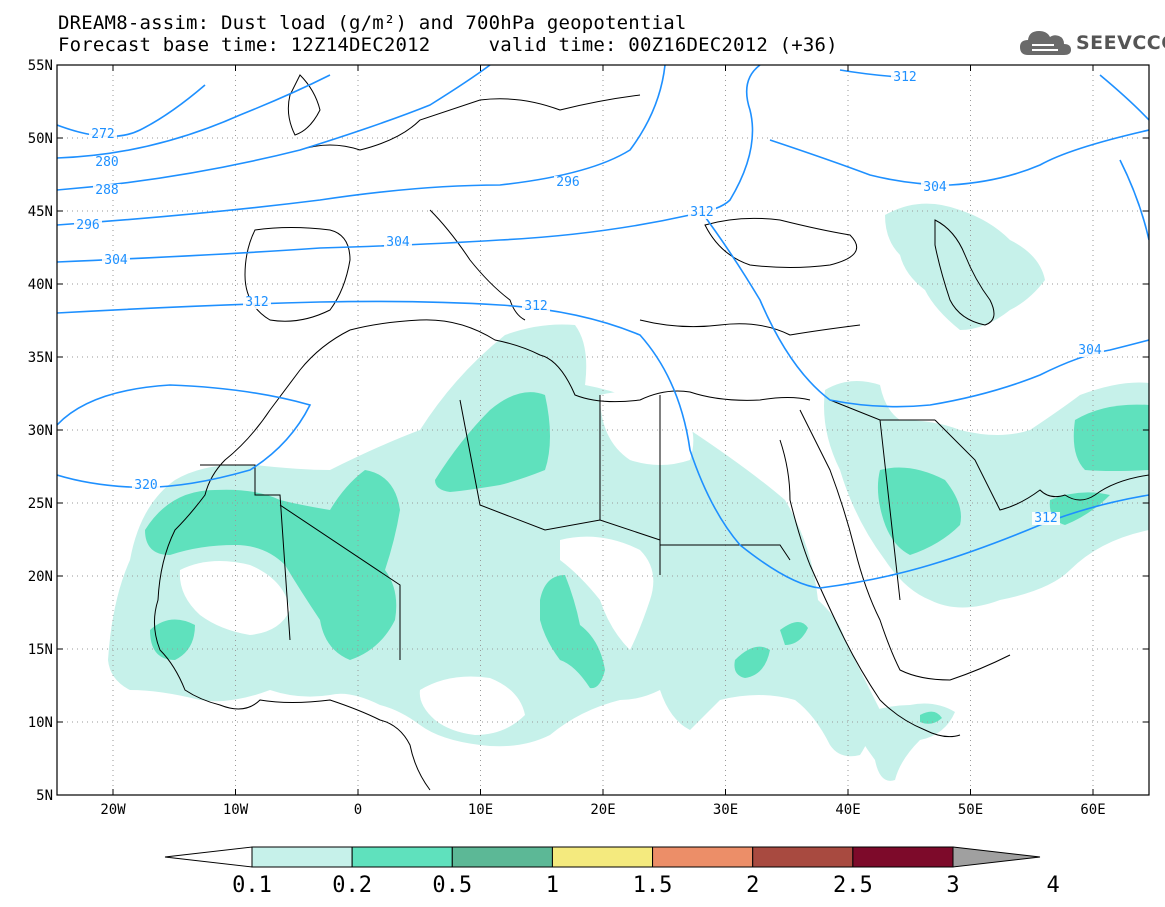 Image resolution: width=1165 pixels, height=907 pixels. What do you see at coordinates (607, 593) in the screenshot?
I see `clear-area-chad` at bounding box center [607, 593].